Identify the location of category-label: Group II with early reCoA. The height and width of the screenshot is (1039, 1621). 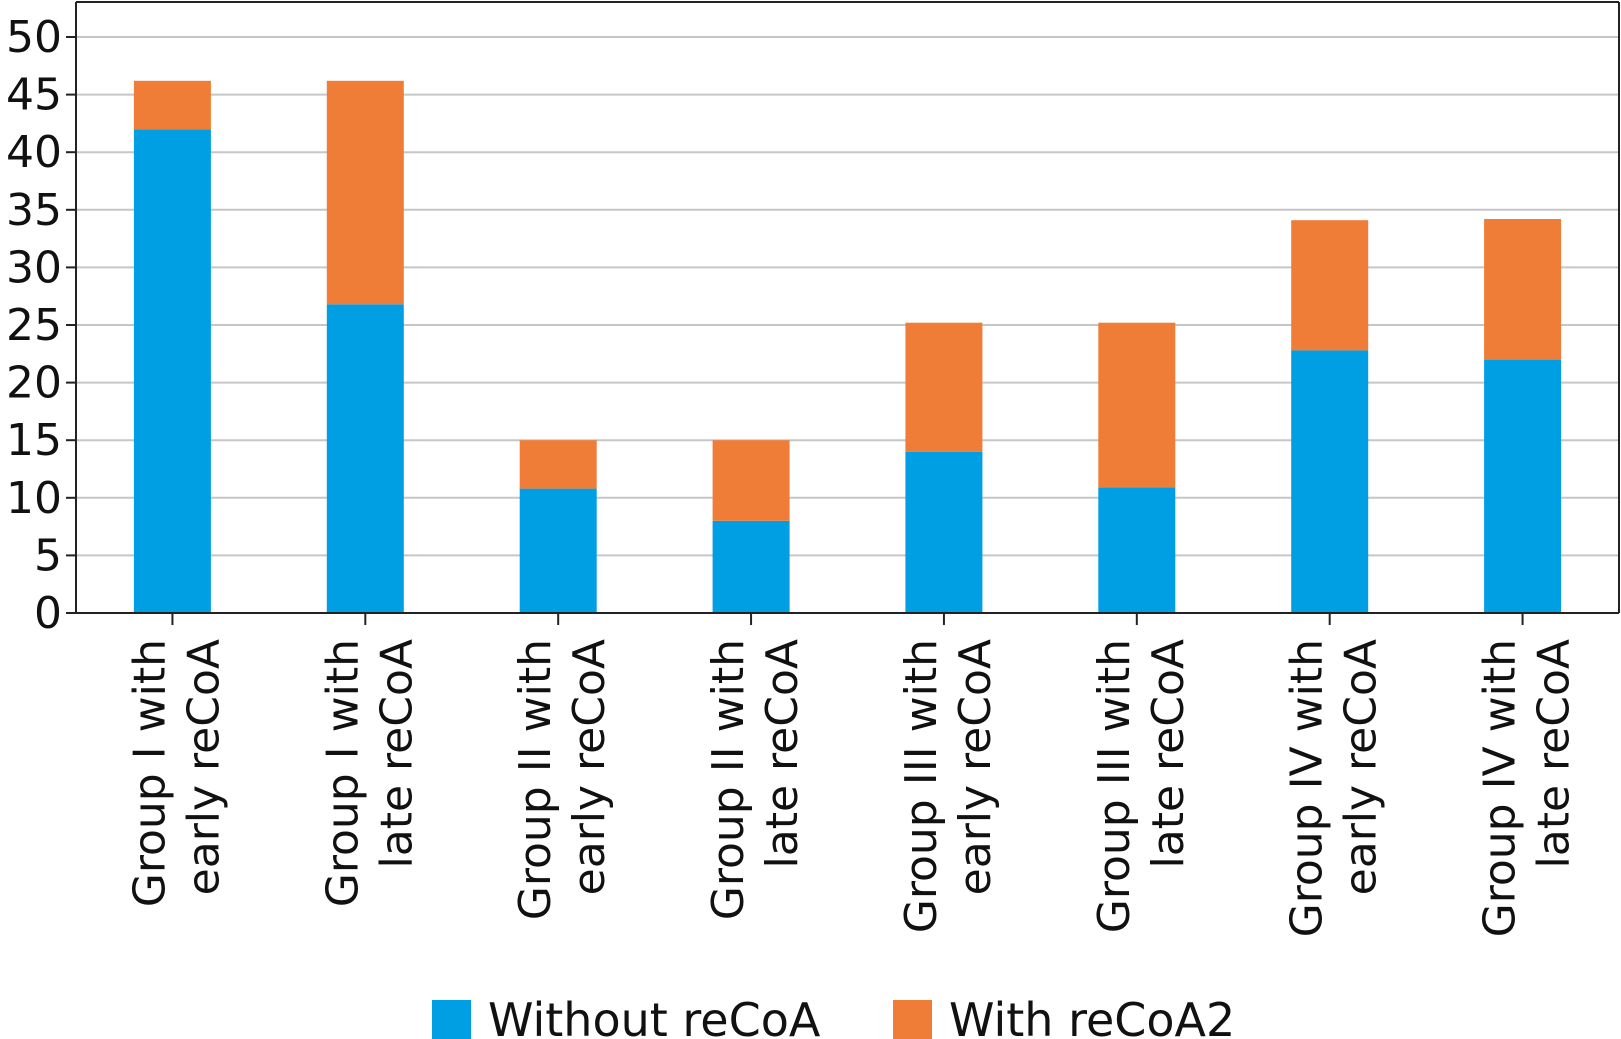
(562, 779).